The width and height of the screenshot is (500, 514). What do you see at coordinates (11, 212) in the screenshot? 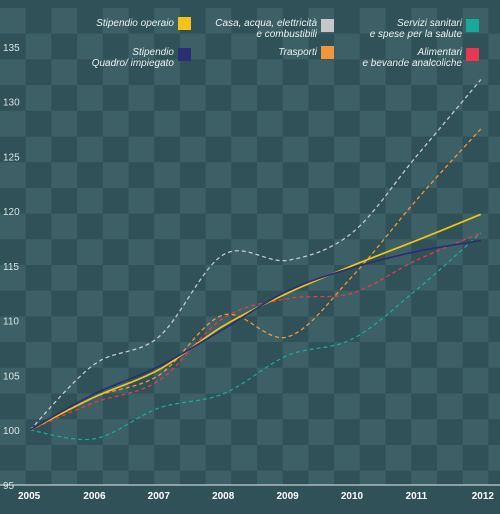
I see `y-tick-label: 120` at bounding box center [11, 212].